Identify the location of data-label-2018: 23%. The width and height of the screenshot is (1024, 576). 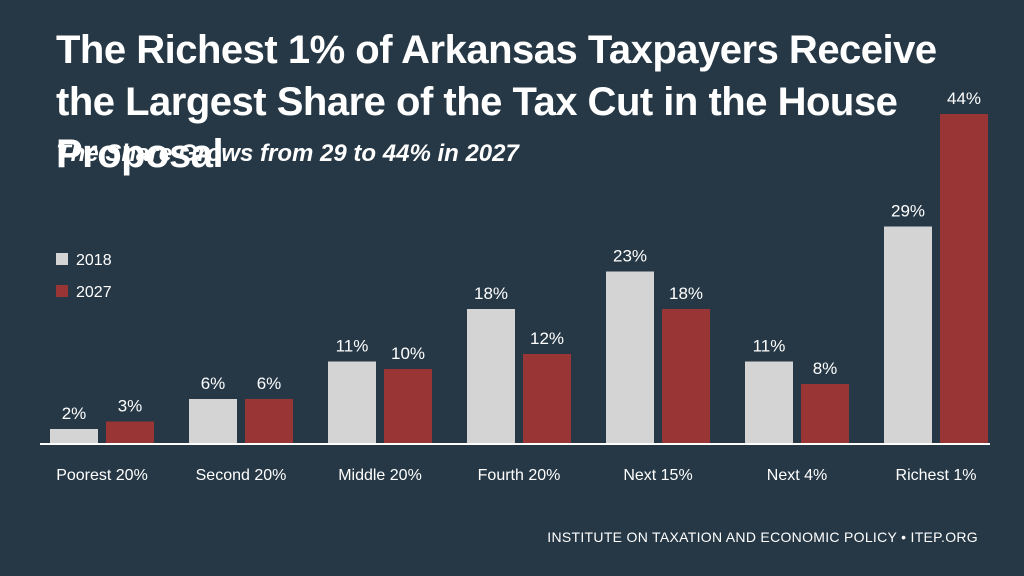
(630, 256).